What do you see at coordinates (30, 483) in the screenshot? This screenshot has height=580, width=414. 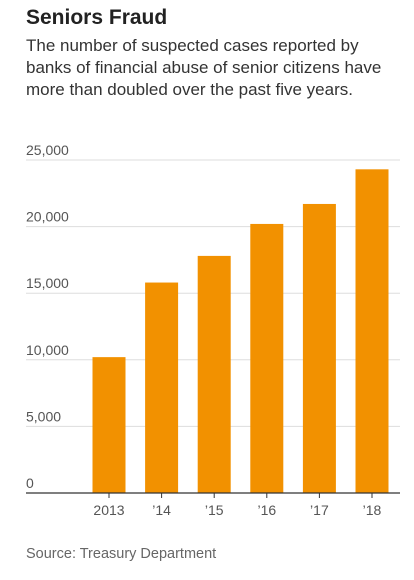 I see `y-tick-label: 0` at bounding box center [30, 483].